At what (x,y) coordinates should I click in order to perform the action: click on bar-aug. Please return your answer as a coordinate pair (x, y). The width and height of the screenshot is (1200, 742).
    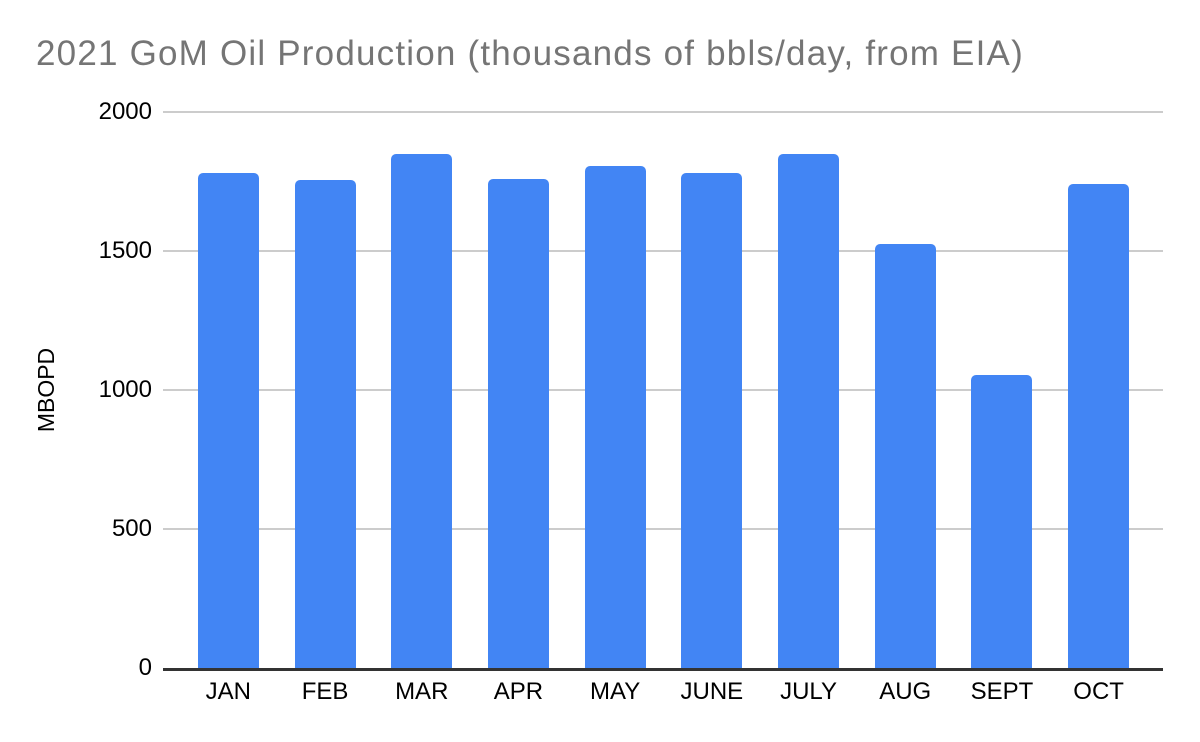
    Looking at the image, I should click on (905, 456).